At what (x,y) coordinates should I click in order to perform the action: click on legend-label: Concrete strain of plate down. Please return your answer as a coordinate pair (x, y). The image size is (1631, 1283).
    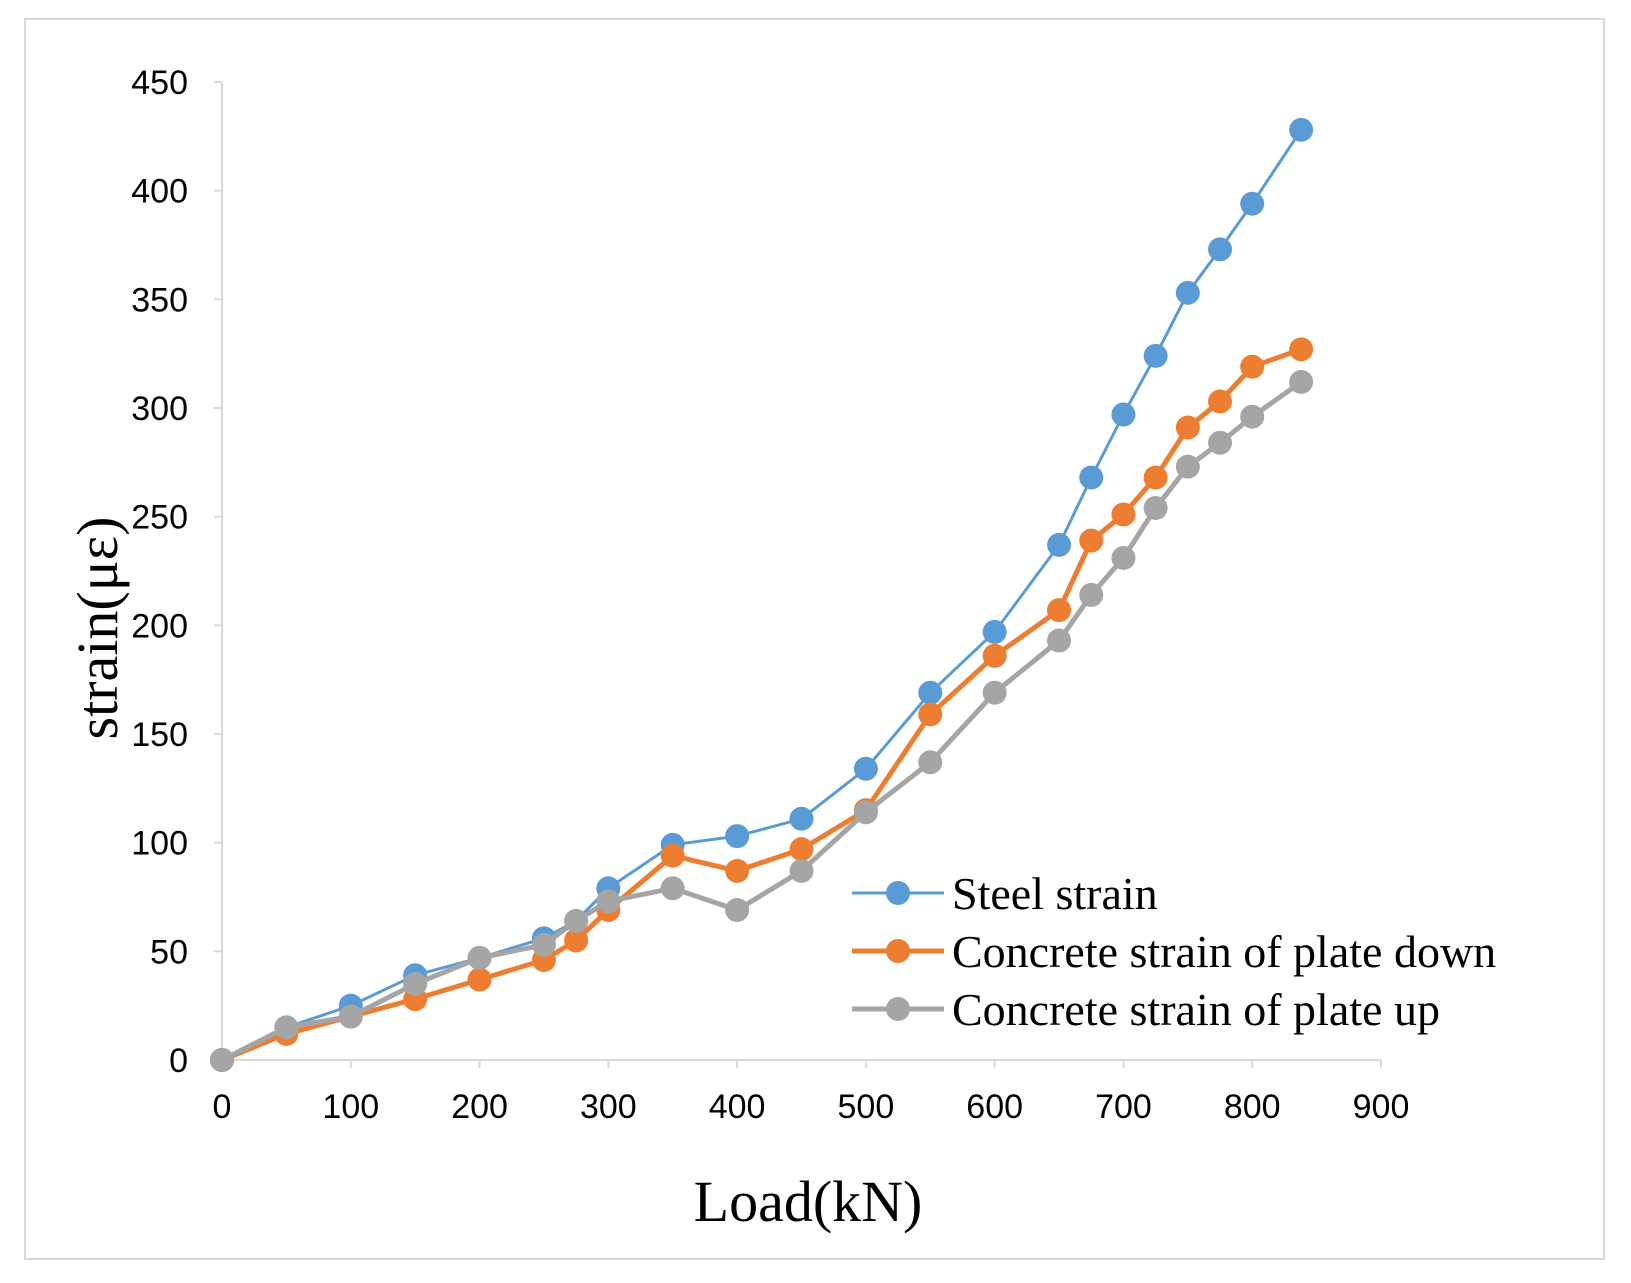
    Looking at the image, I should click on (1224, 951).